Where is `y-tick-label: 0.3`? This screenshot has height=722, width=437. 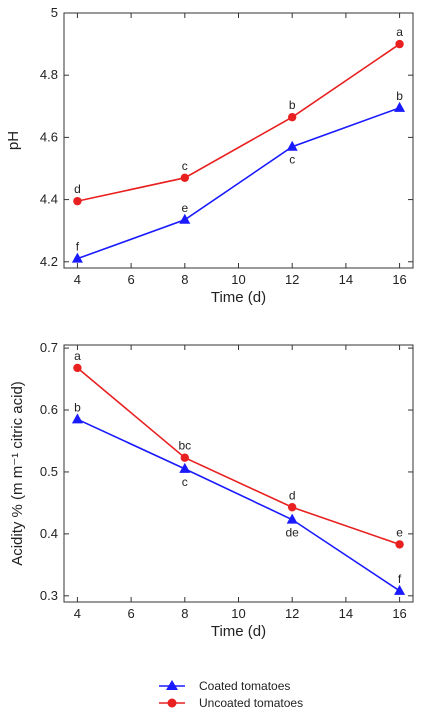
y-tick-label: 0.3 is located at coordinates (49, 595).